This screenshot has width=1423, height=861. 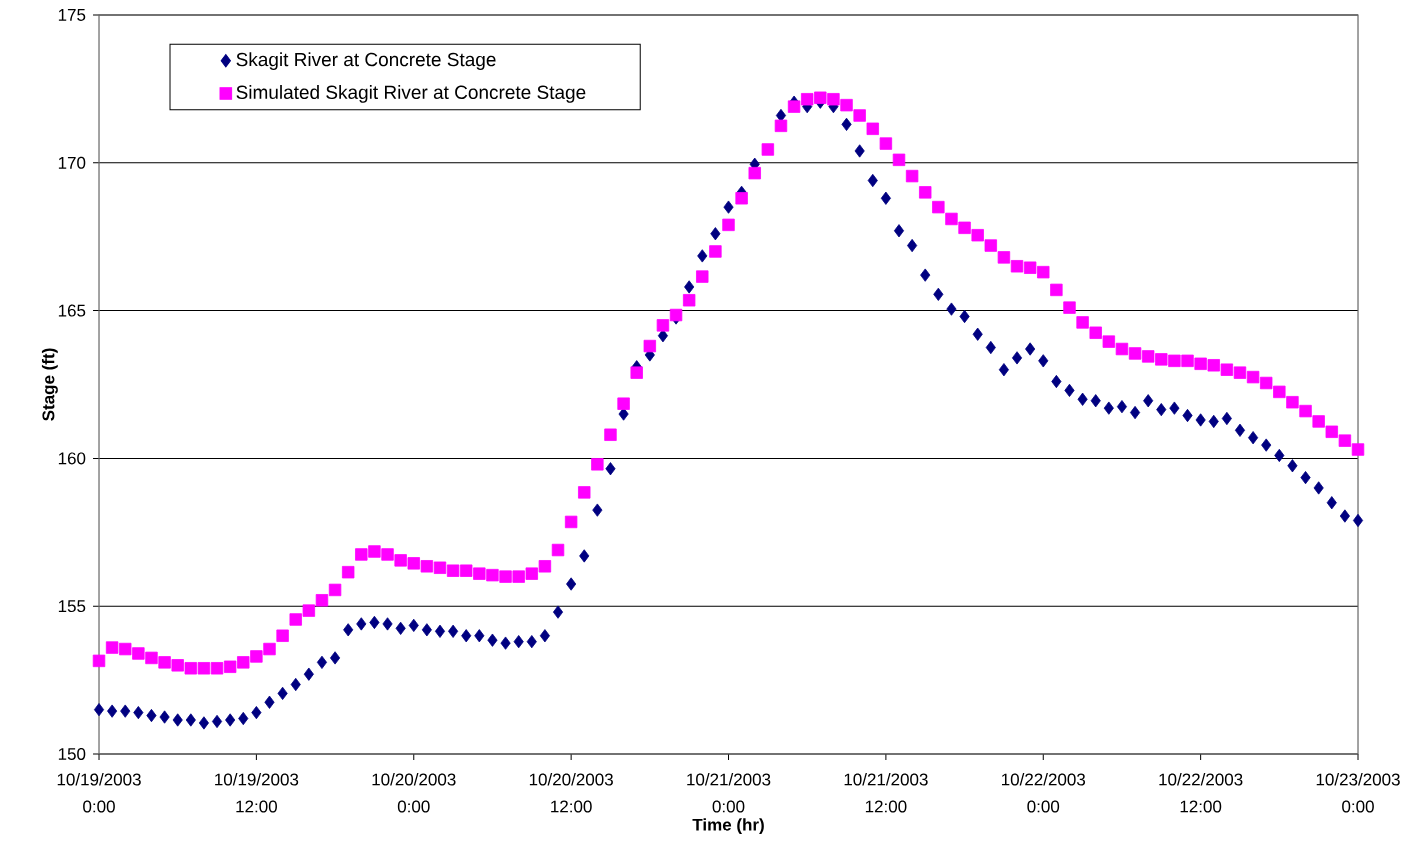 I want to click on x-tick-label: 10/21/2003 0:00, so click(x=729, y=793).